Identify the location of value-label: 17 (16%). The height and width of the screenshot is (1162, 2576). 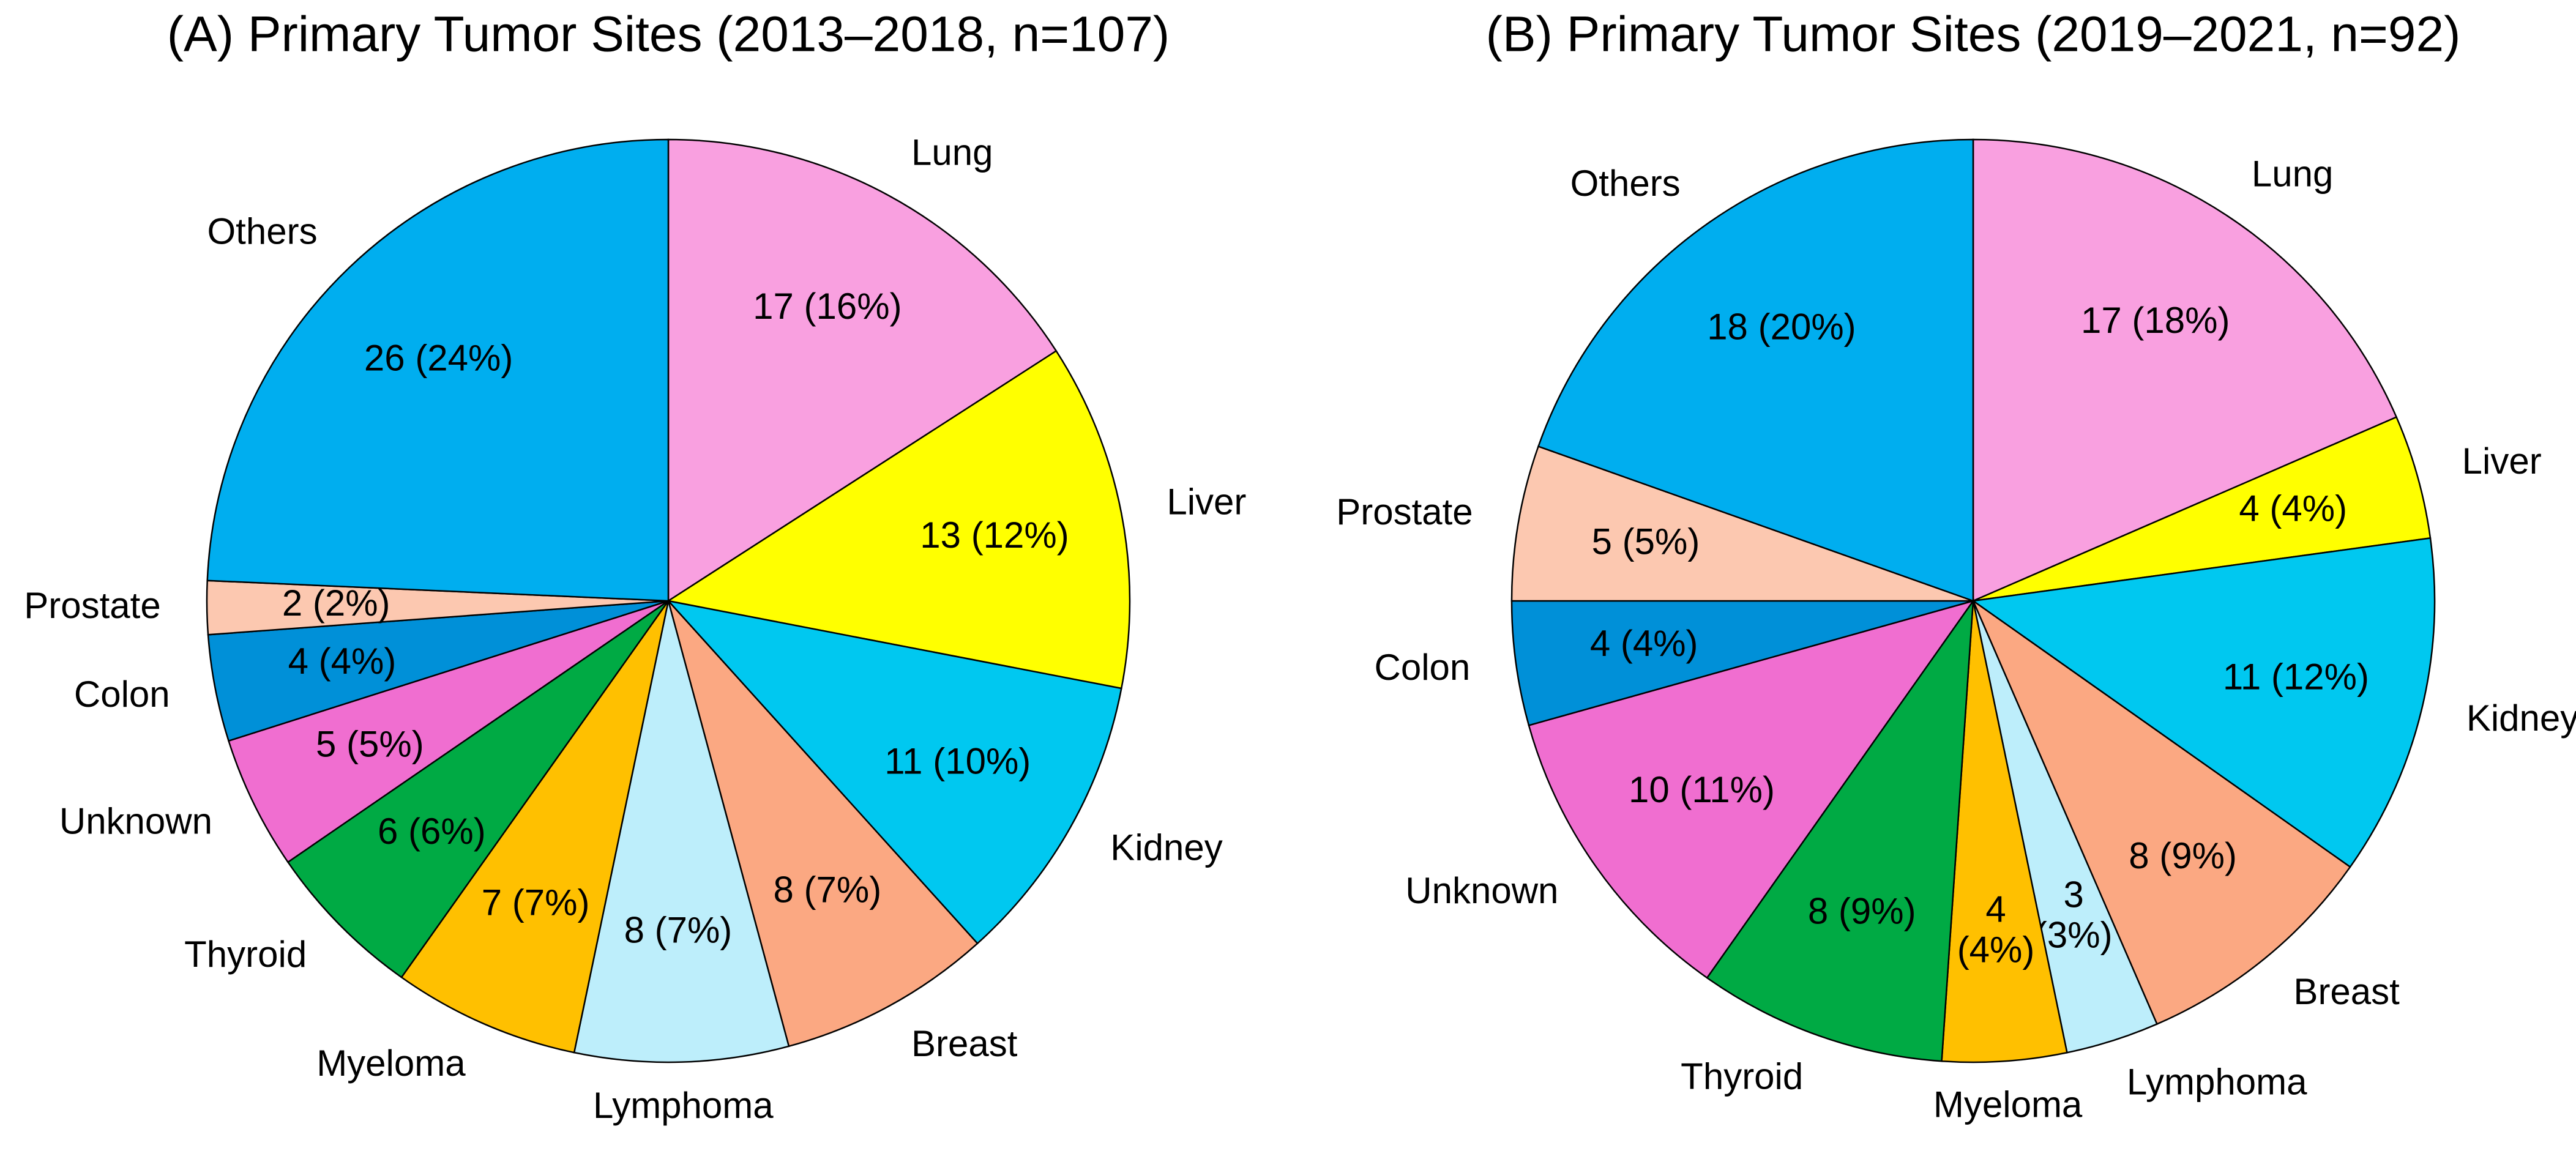
(827, 306).